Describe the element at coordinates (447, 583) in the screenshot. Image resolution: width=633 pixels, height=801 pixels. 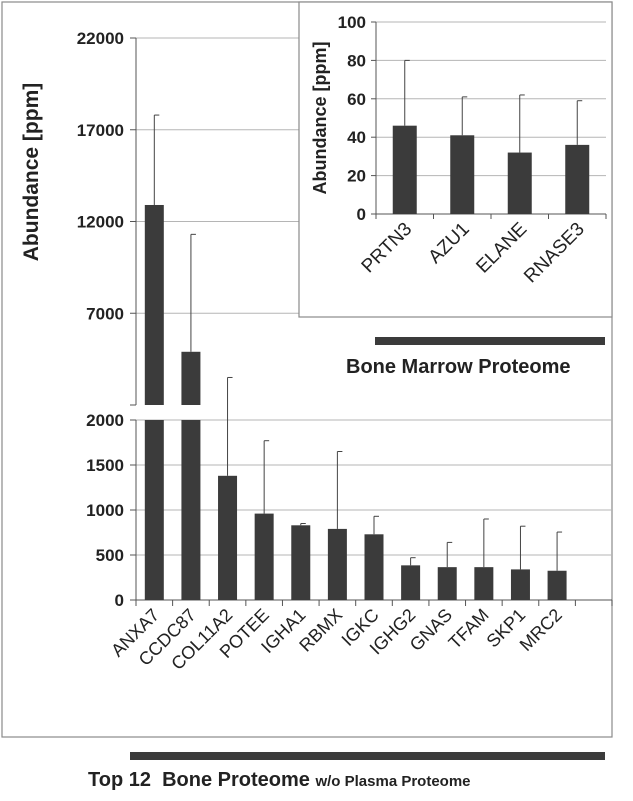
I see `main-bar-GNAS` at that location.